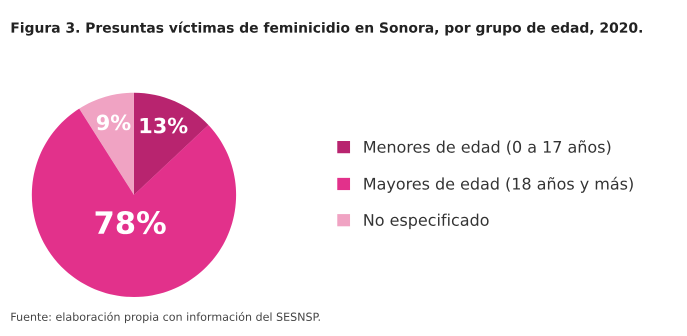  I want to click on data-label: 13%, so click(164, 126).